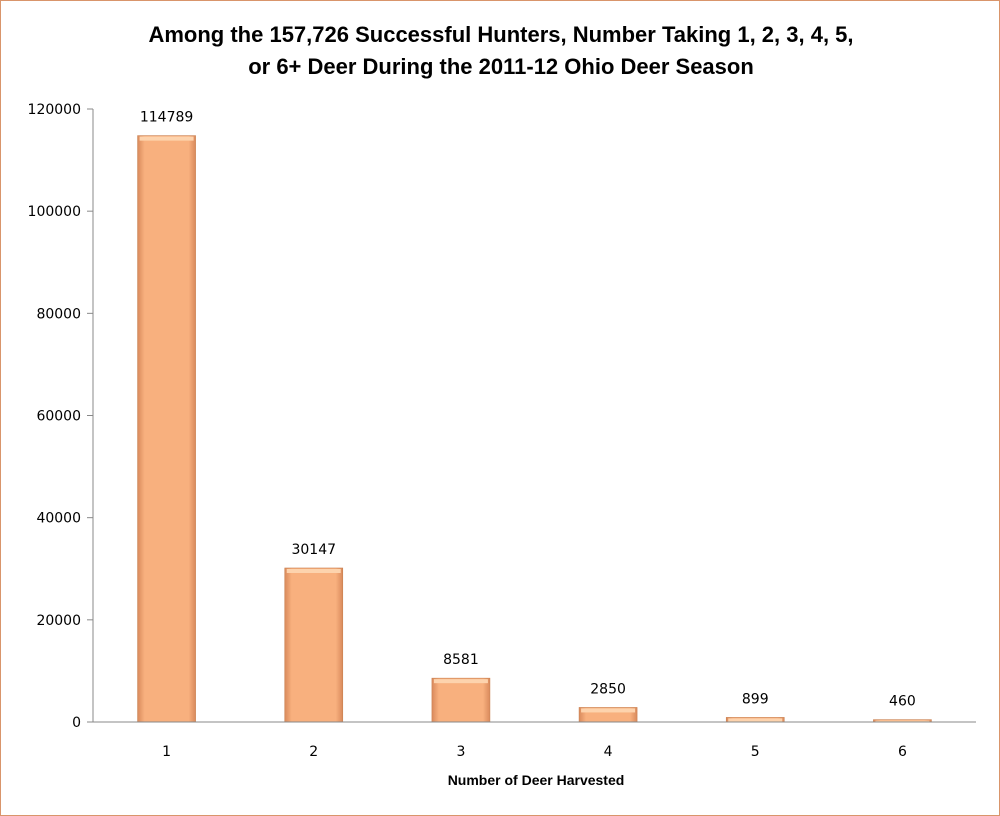 The image size is (1000, 816). What do you see at coordinates (58, 519) in the screenshot?
I see `y-tick-label: 40000` at bounding box center [58, 519].